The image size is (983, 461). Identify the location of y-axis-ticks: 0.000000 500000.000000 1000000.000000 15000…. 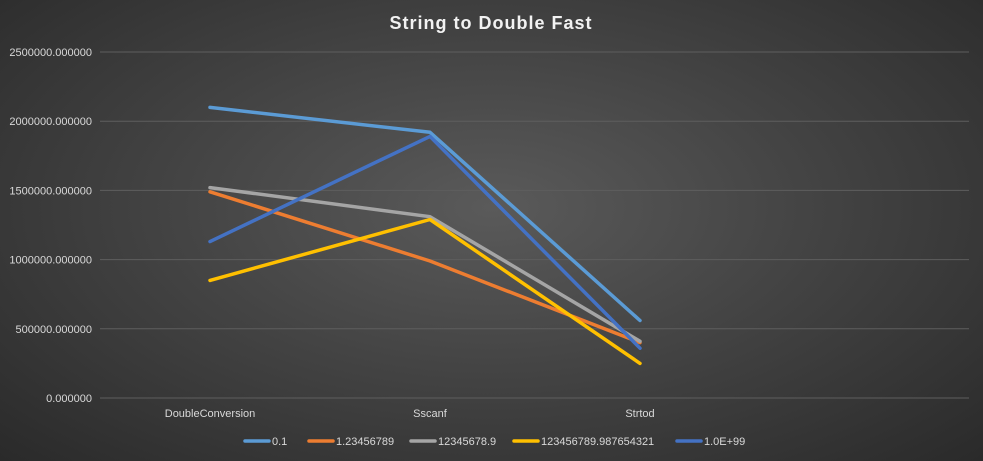
(50, 226).